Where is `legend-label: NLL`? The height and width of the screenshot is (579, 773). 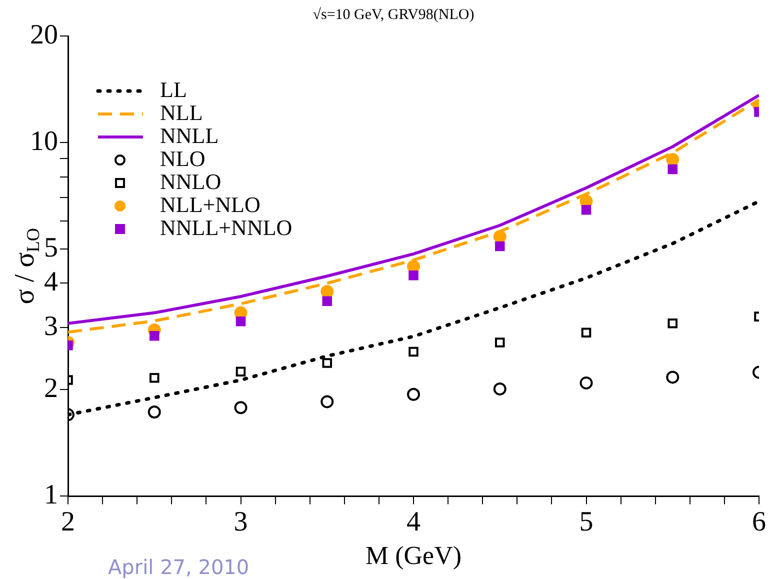 legend-label: NLL is located at coordinates (181, 112).